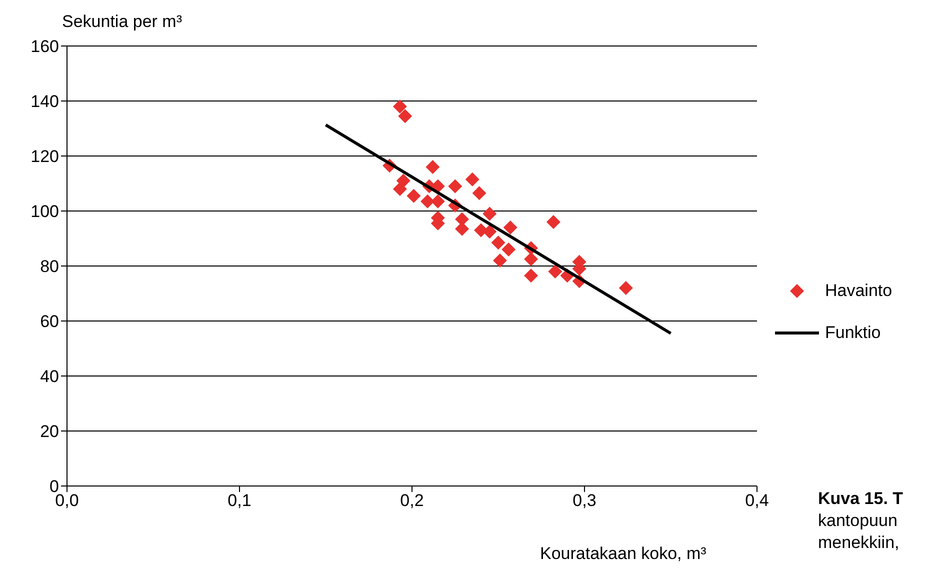 Image resolution: width=931 pixels, height=571 pixels. Describe the element at coordinates (757, 500) in the screenshot. I see `x-tick-label: 0,4` at that location.